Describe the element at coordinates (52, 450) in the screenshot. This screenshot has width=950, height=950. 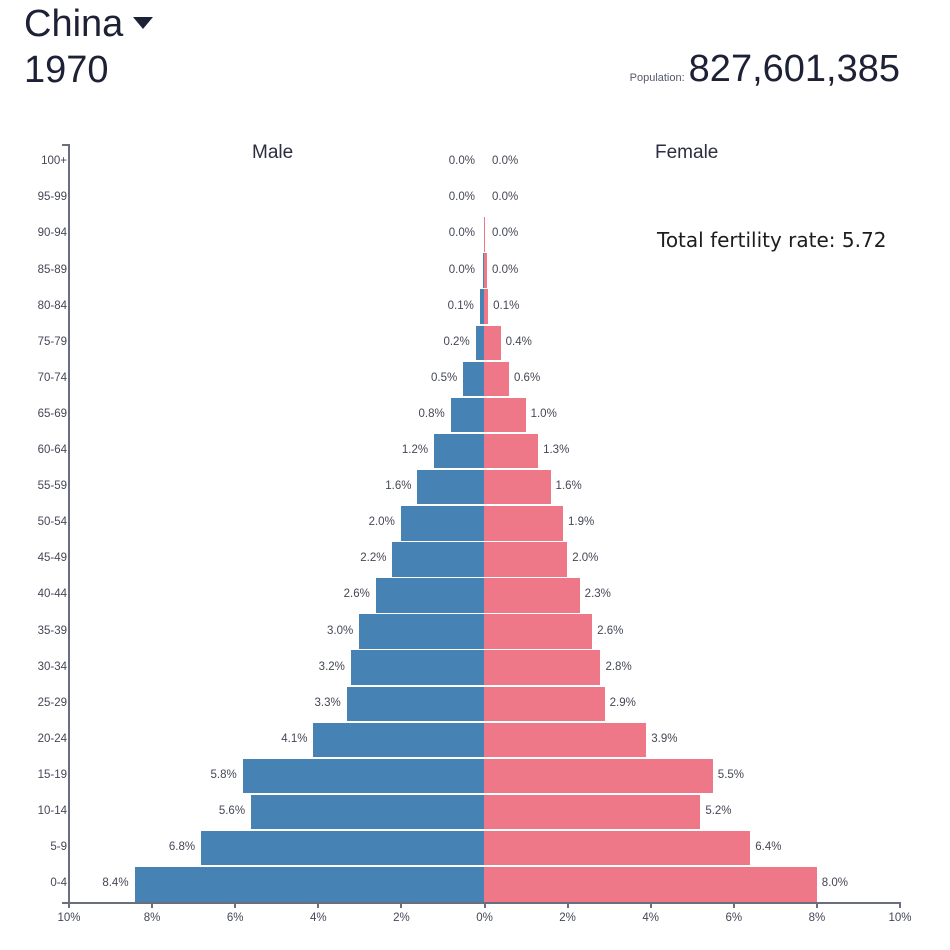
I see `y-tick-label: 60-64` at that location.